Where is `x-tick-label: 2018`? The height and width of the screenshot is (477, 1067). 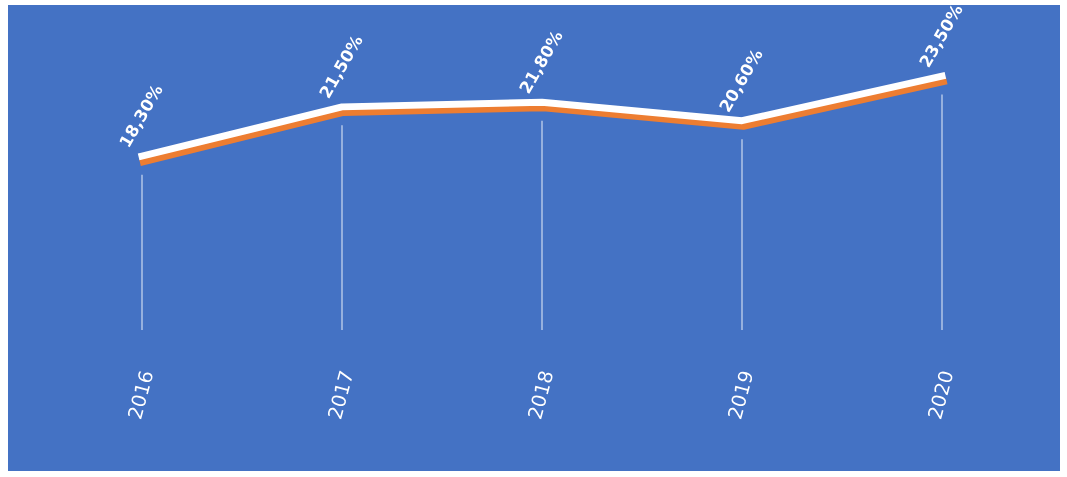
x-tick-label: 2018 is located at coordinates (540, 395).